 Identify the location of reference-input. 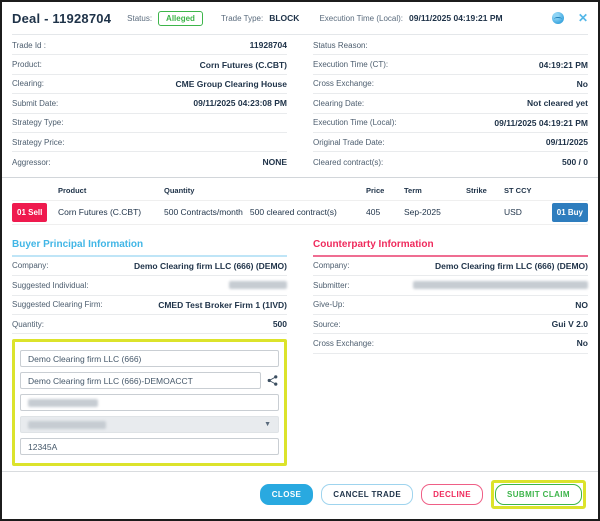
(149, 447).